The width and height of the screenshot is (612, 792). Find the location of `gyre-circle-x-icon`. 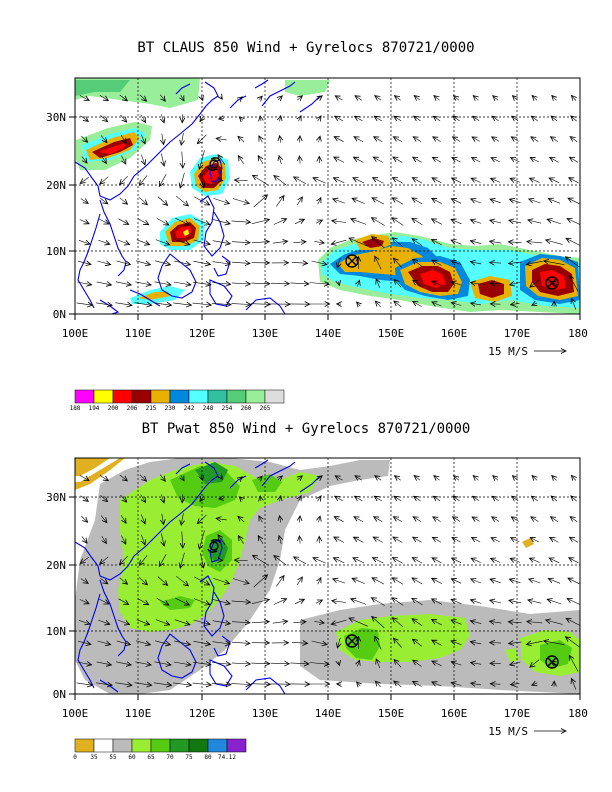

gyre-circle-x-icon is located at coordinates (552, 662).